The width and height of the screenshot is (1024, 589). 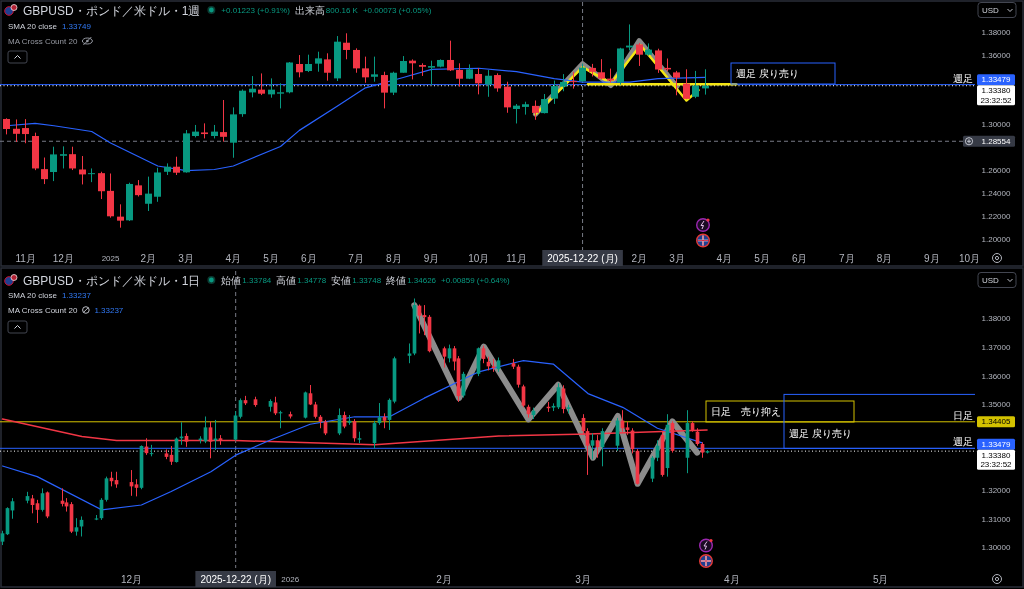 I want to click on annotation: 出来高, so click(x=309, y=10).